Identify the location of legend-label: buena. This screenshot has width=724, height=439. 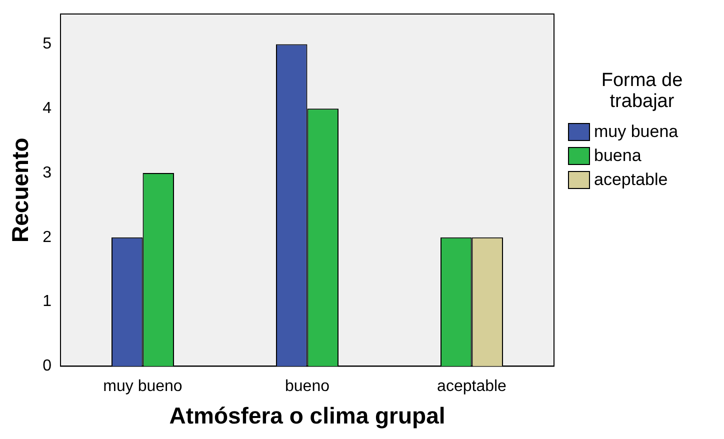
(618, 156).